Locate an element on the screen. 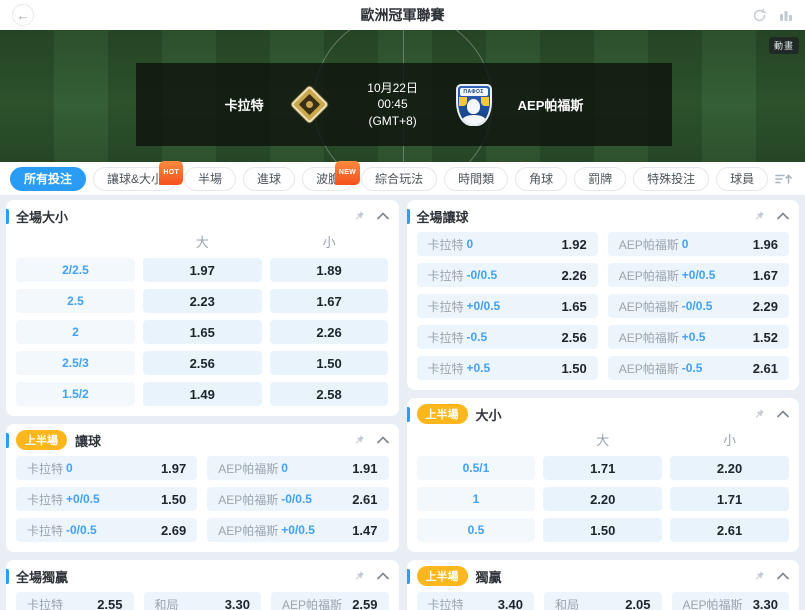 This screenshot has width=805, height=610. tab-time: 時間類 is located at coordinates (476, 178).